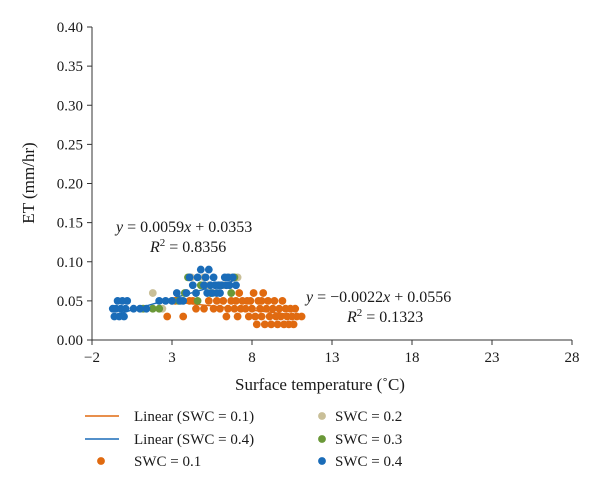  Describe the element at coordinates (70, 302) in the screenshot. I see `y-tick-label: 0.05` at that location.